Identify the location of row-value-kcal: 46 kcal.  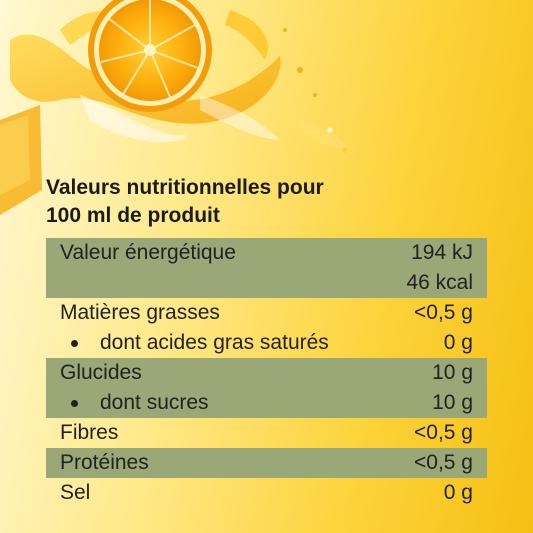
(439, 282).